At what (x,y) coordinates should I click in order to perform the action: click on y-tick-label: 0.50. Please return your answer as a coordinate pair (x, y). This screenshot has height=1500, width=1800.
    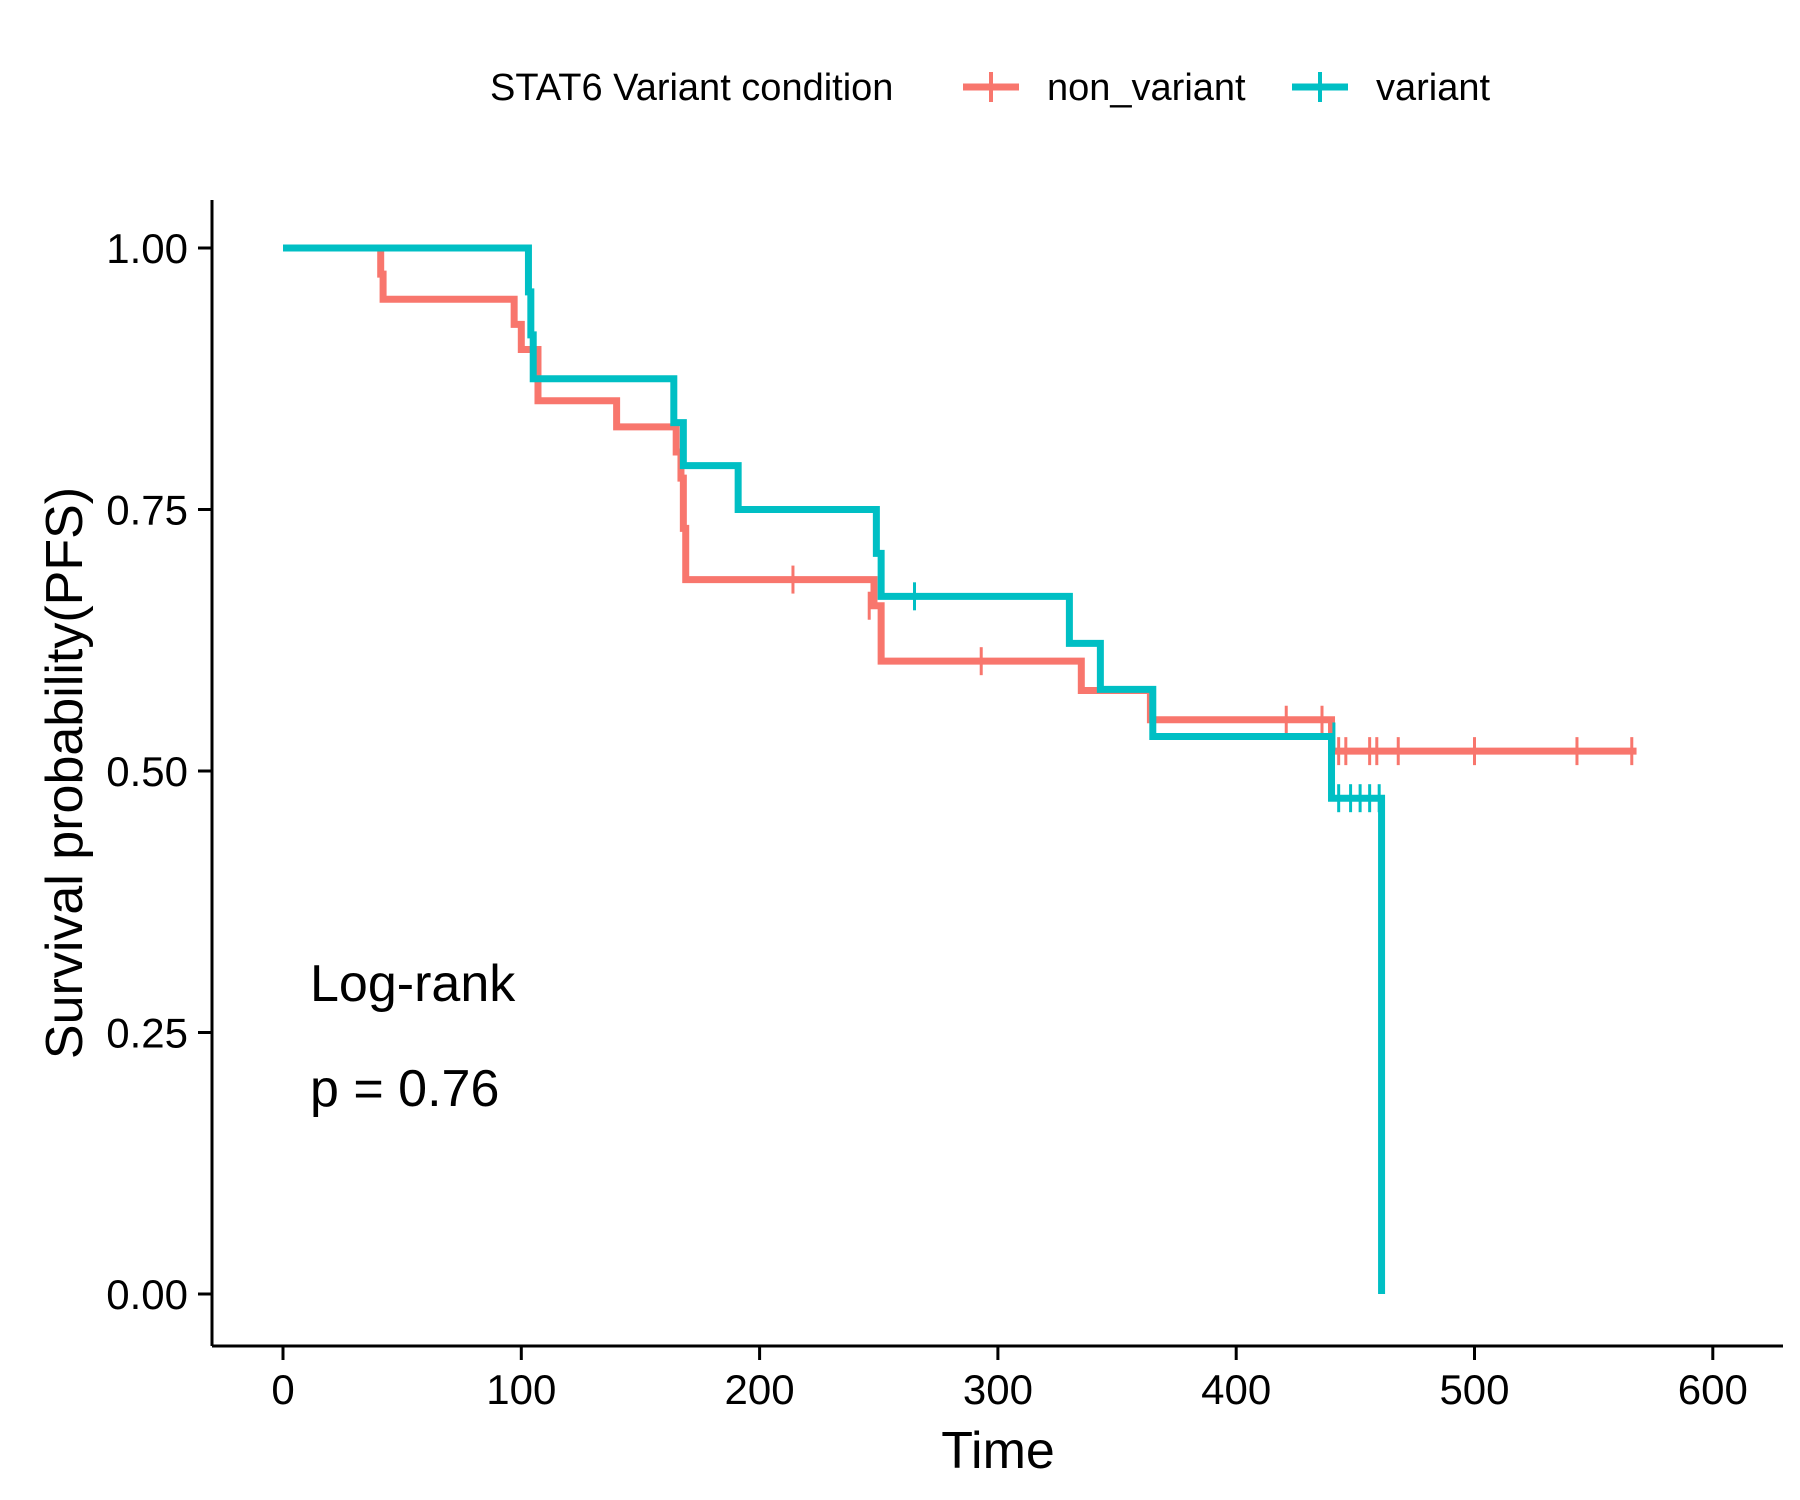
    Looking at the image, I should click on (147, 771).